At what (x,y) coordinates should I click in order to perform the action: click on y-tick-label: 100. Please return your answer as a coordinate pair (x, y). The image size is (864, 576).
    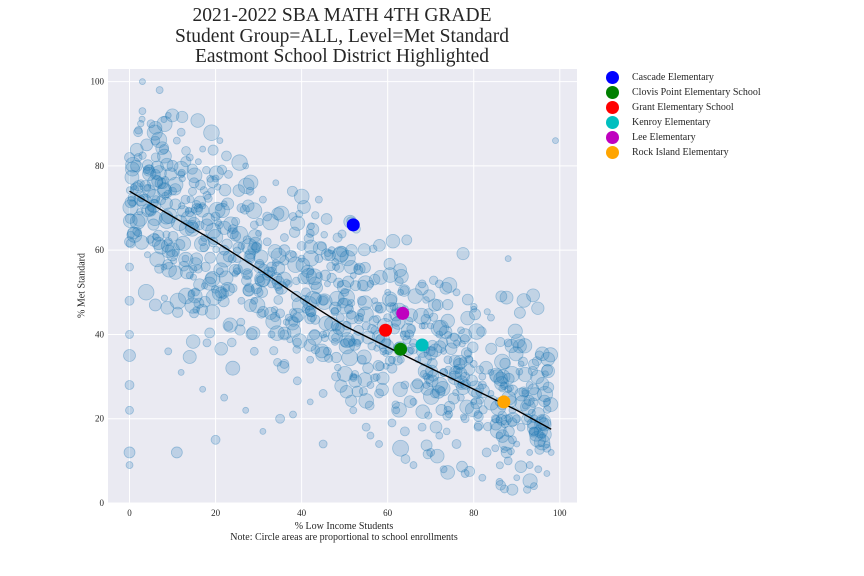
    Looking at the image, I should click on (98, 82).